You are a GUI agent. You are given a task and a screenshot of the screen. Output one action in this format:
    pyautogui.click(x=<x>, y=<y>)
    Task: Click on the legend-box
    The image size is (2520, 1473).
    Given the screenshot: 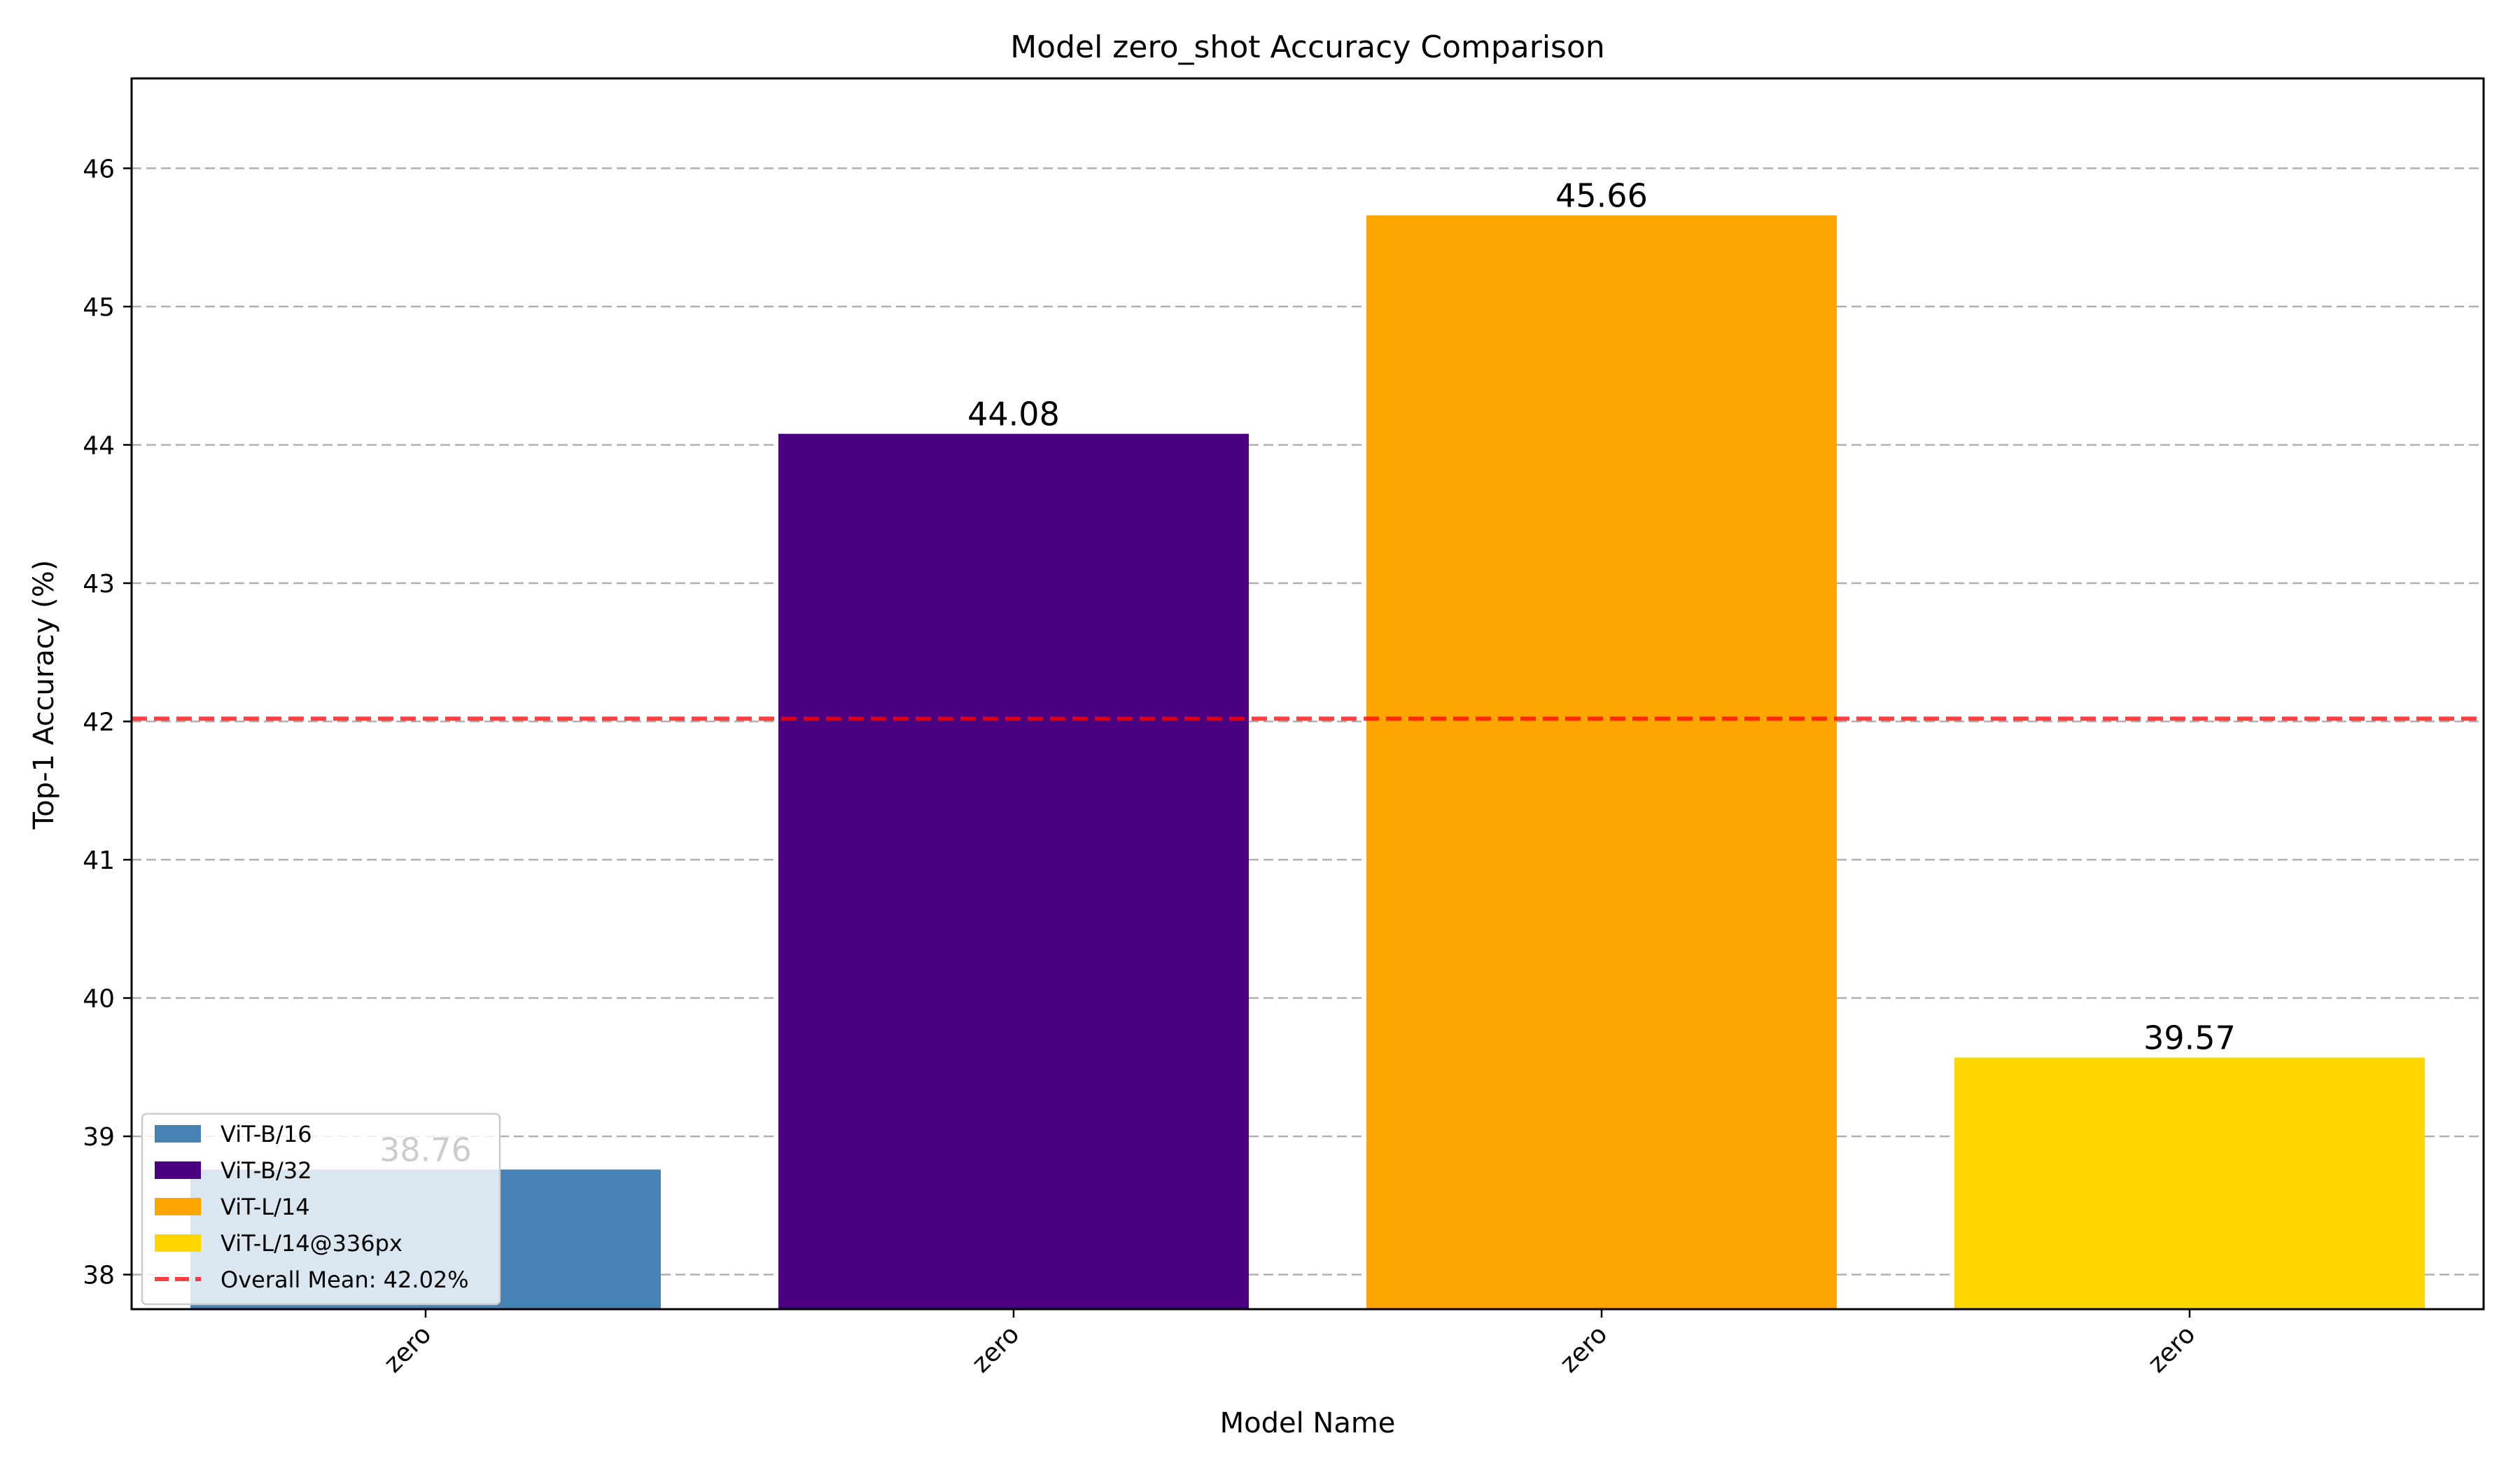 What is the action you would take?
    pyautogui.click(x=321, y=1209)
    